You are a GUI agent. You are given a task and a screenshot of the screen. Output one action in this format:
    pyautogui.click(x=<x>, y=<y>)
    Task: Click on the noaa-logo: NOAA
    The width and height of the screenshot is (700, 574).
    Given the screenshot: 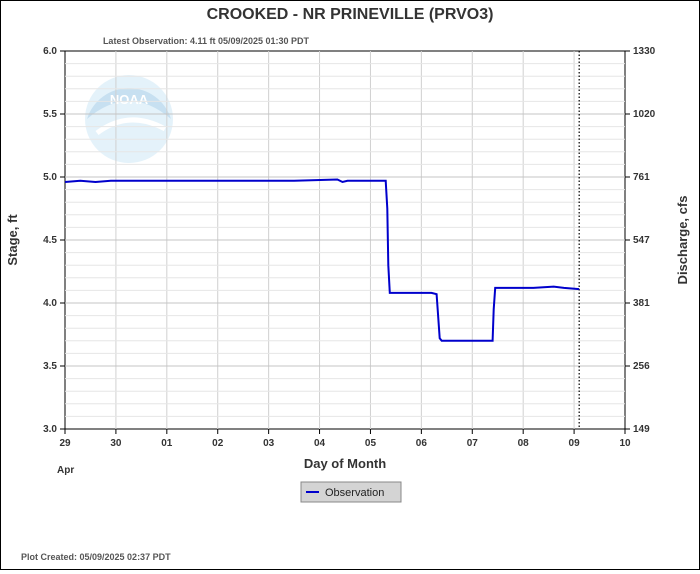 What is the action you would take?
    pyautogui.click(x=129, y=119)
    